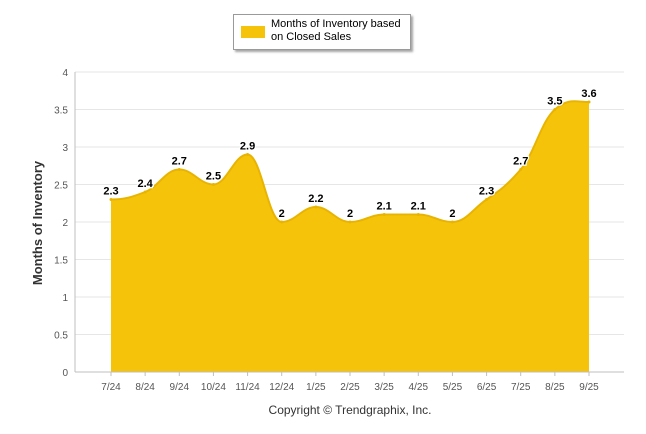 The width and height of the screenshot is (646, 434). I want to click on y-tick-label: 2.5, so click(61, 186).